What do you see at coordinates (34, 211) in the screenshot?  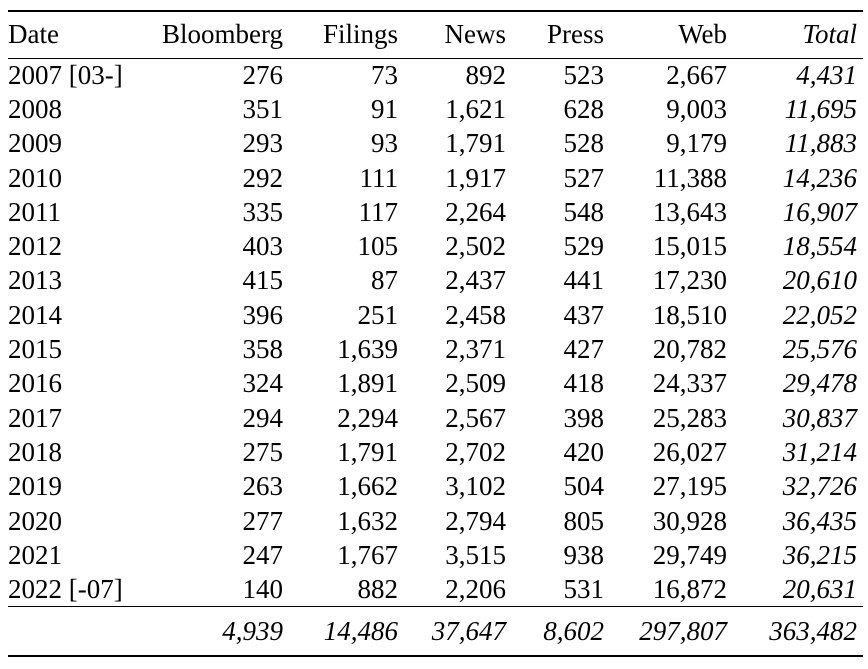 I see `cell-date: 2011` at bounding box center [34, 211].